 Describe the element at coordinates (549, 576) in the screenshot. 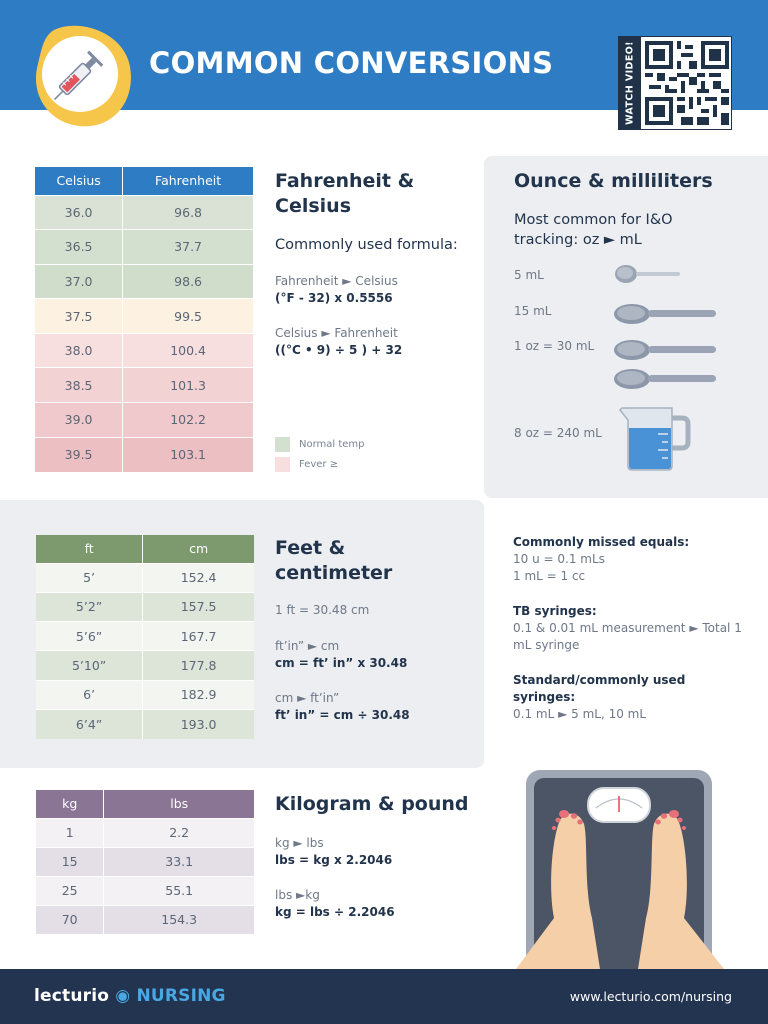

I see `missed-line: 1 mL = 1 cc` at that location.